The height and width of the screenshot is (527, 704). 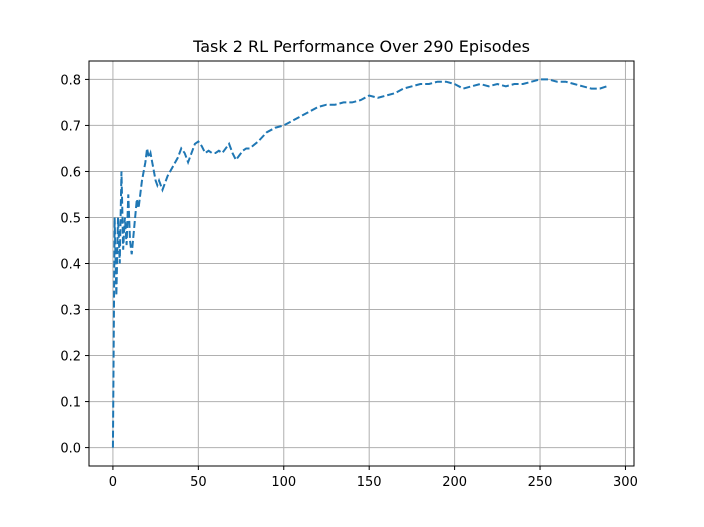 What do you see at coordinates (70, 265) in the screenshot?
I see `y-tick-label: 0.4` at bounding box center [70, 265].